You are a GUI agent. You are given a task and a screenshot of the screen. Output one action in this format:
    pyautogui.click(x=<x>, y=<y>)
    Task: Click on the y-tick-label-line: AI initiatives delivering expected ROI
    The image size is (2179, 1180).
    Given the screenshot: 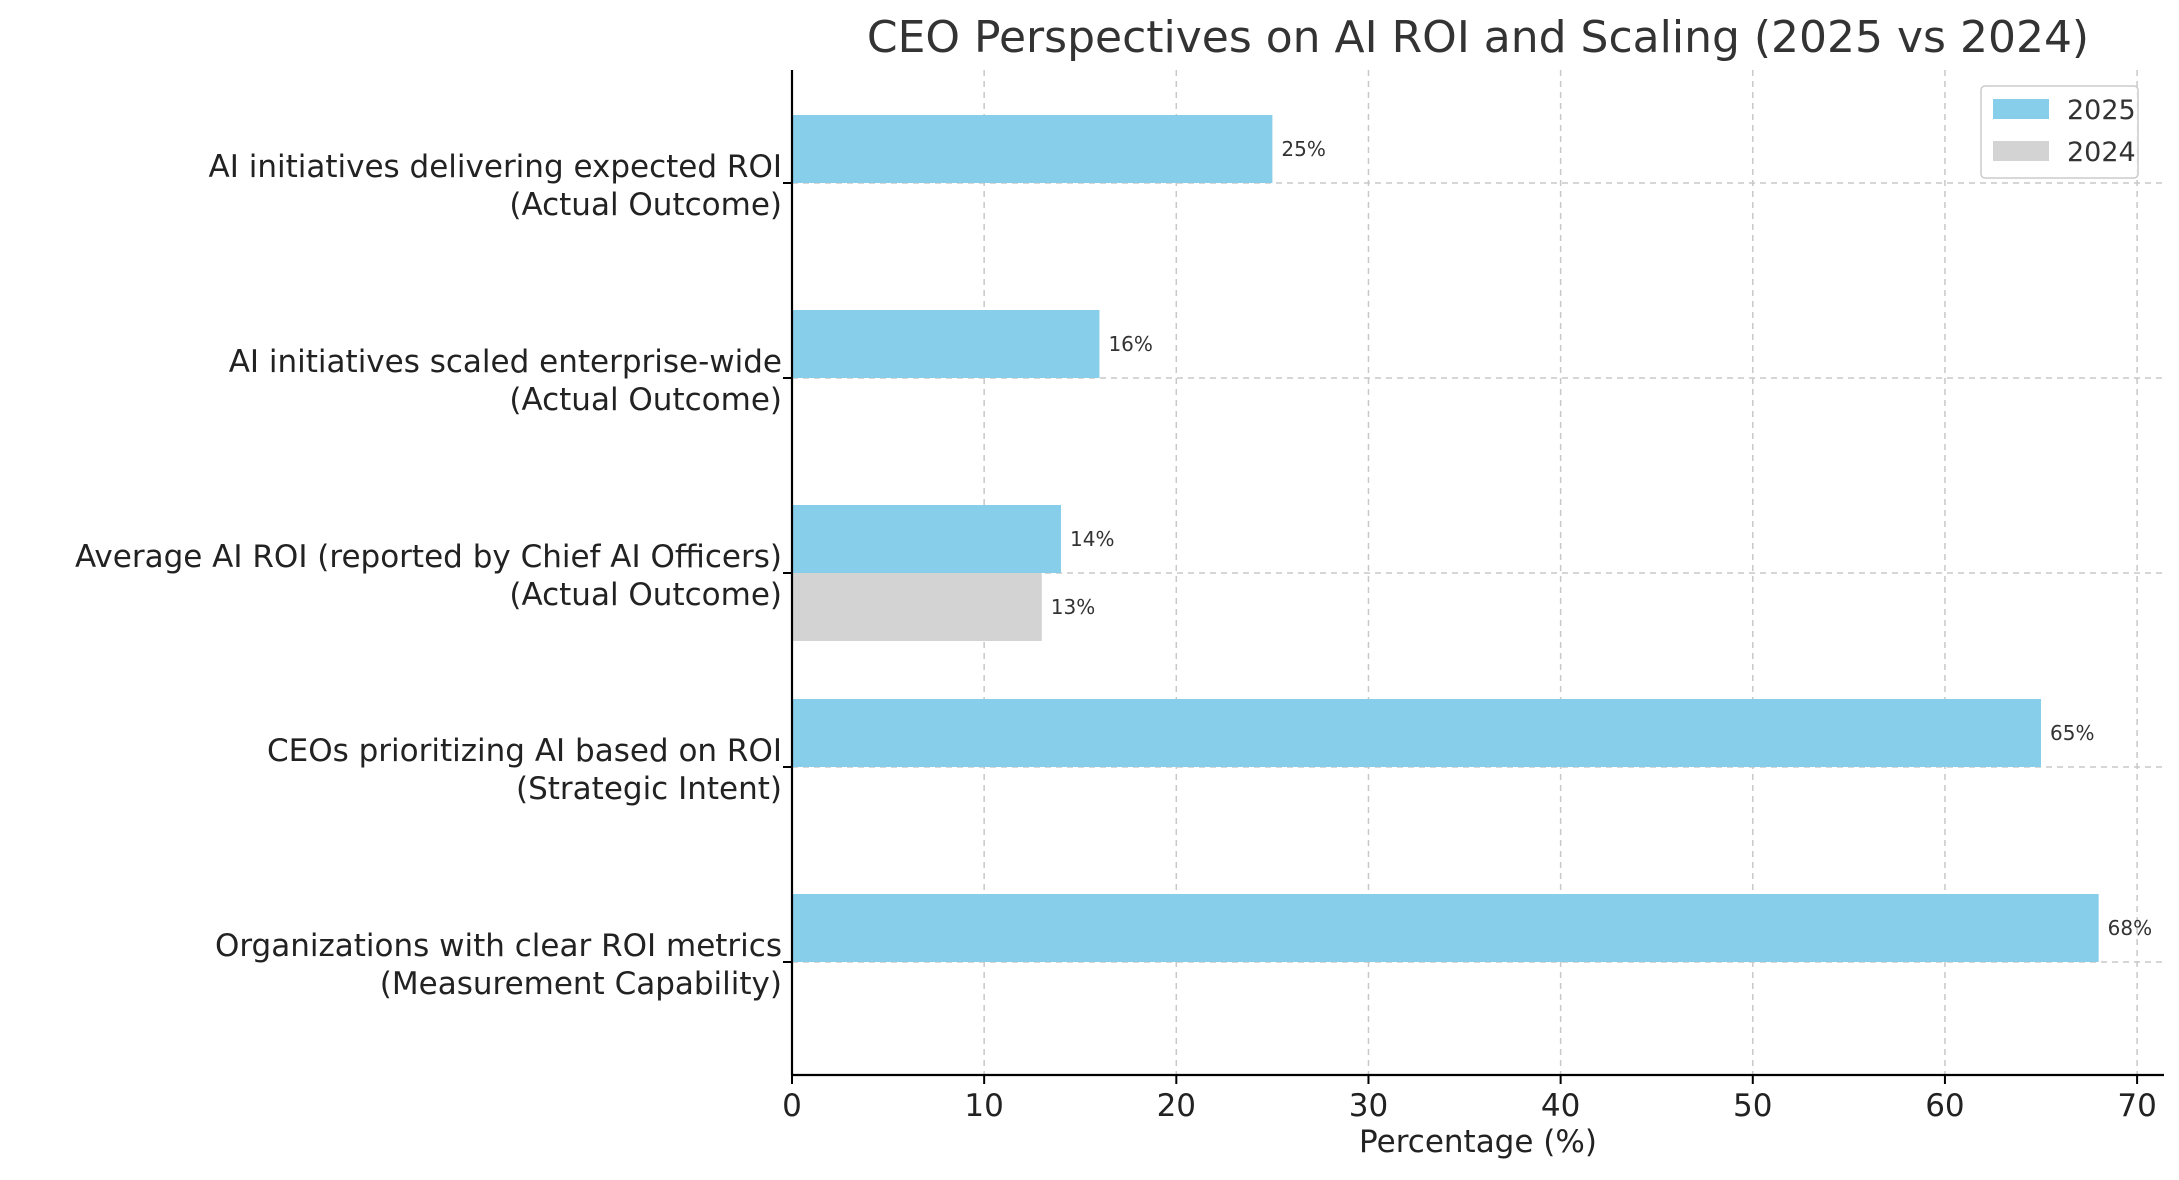 What is the action you would take?
    pyautogui.click(x=495, y=167)
    